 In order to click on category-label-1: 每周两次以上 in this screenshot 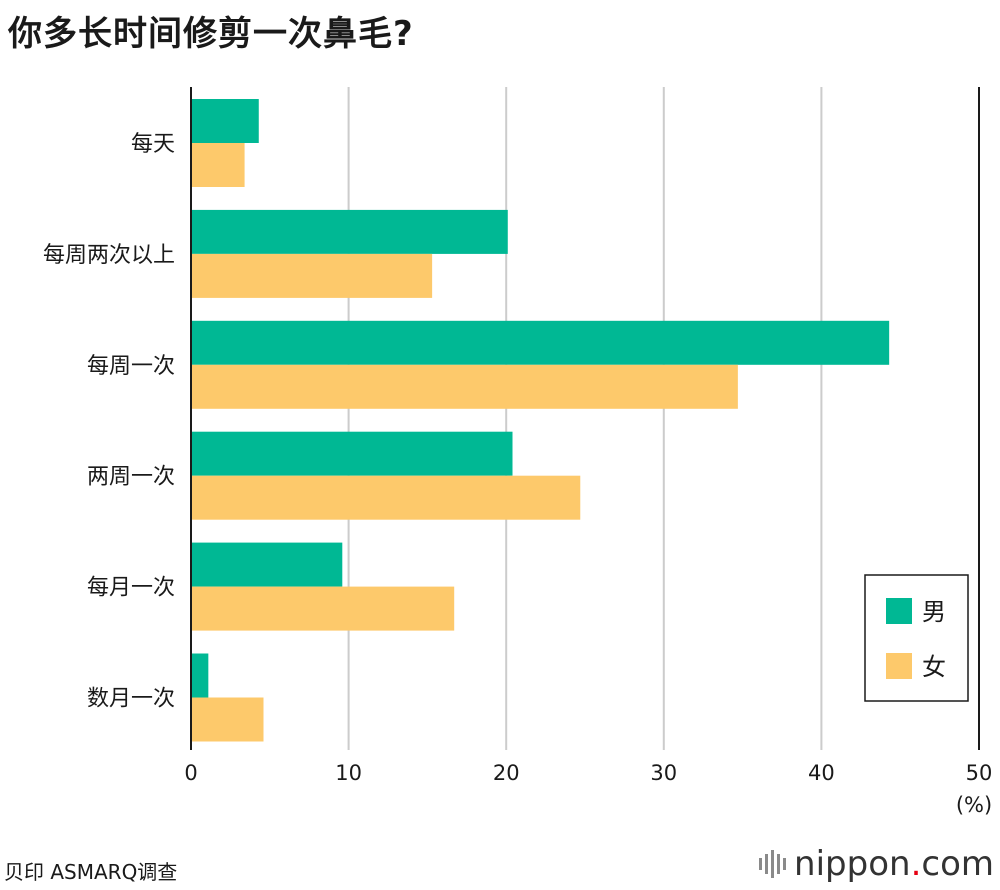, I will do `click(109, 255)`.